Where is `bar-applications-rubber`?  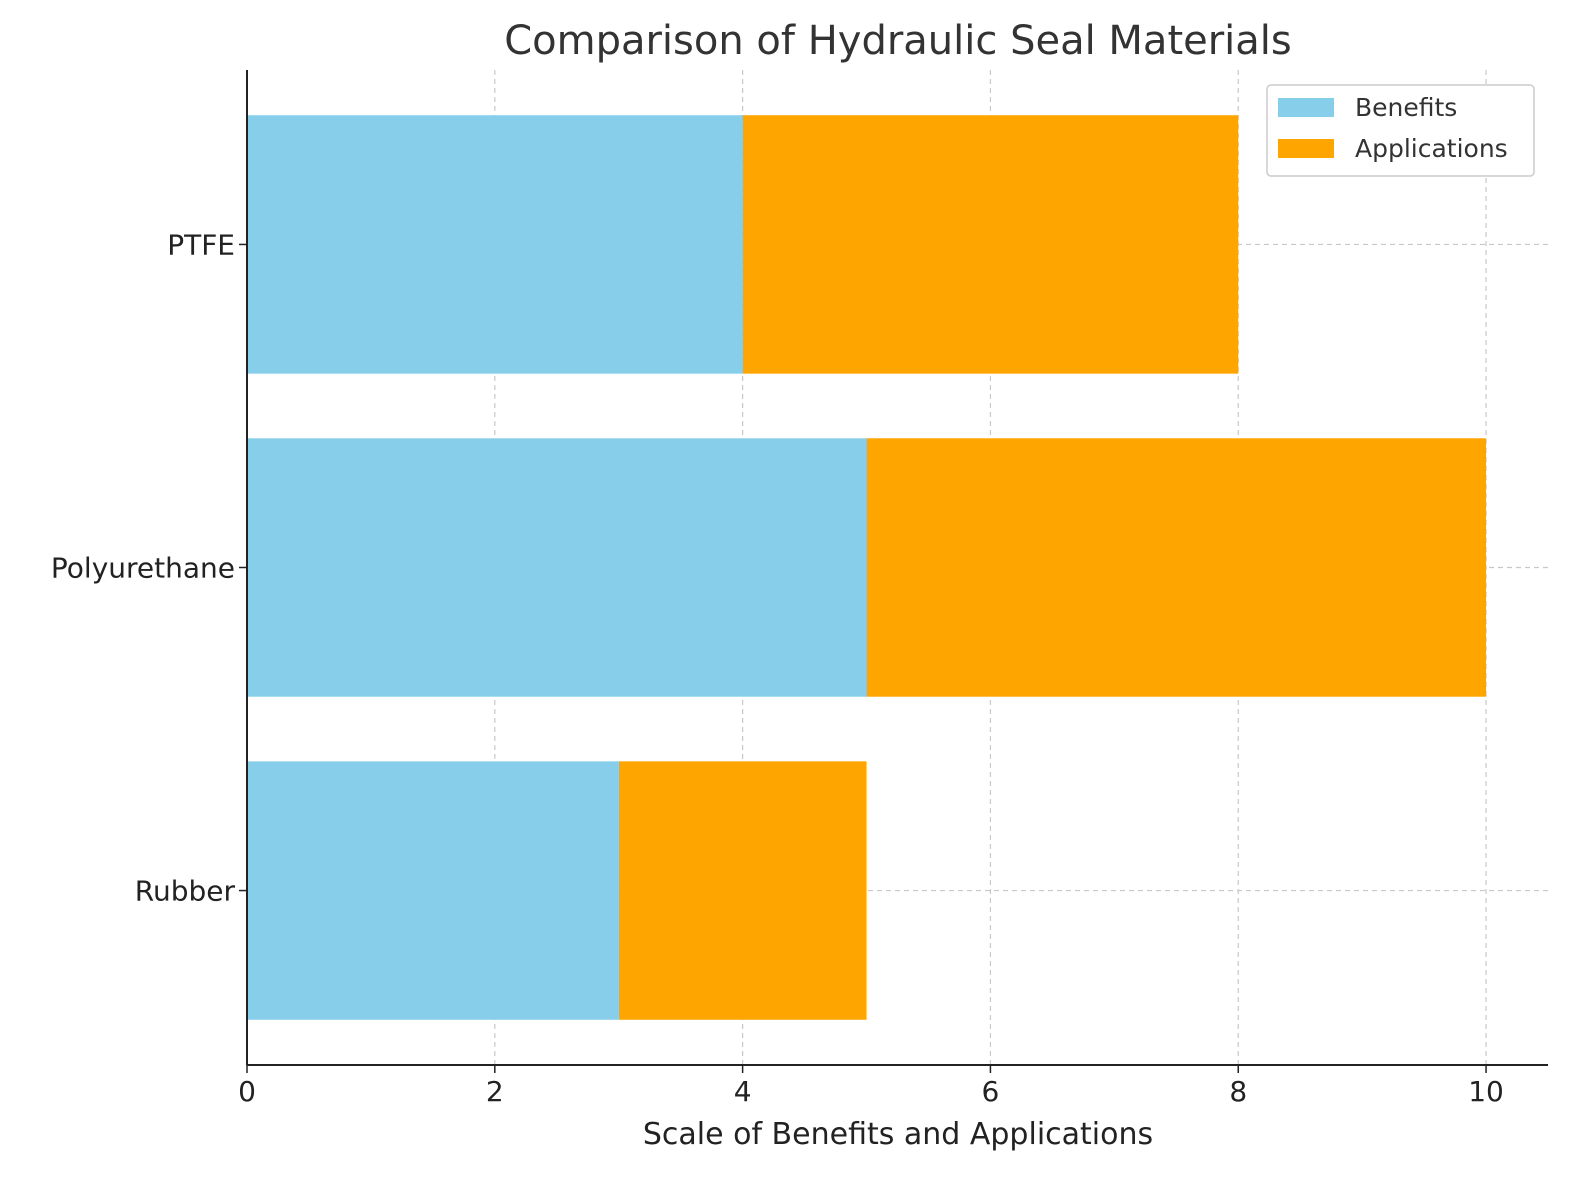
bar-applications-rubber is located at coordinates (742, 890).